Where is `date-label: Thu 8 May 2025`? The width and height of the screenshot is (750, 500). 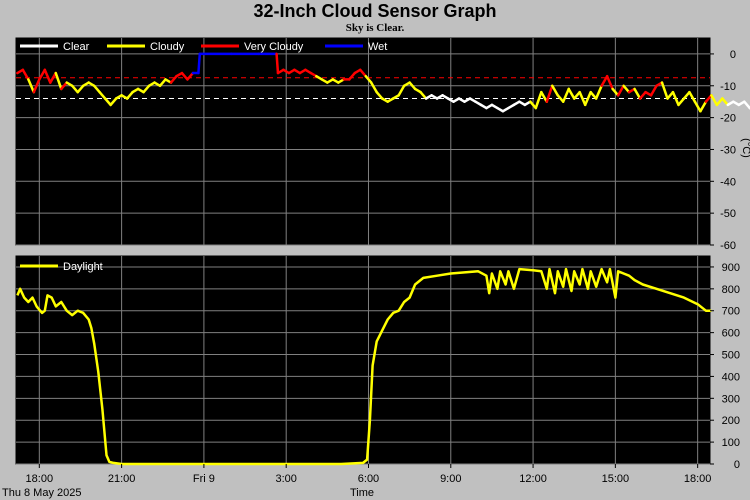
date-label: Thu 8 May 2025 is located at coordinates (42, 493).